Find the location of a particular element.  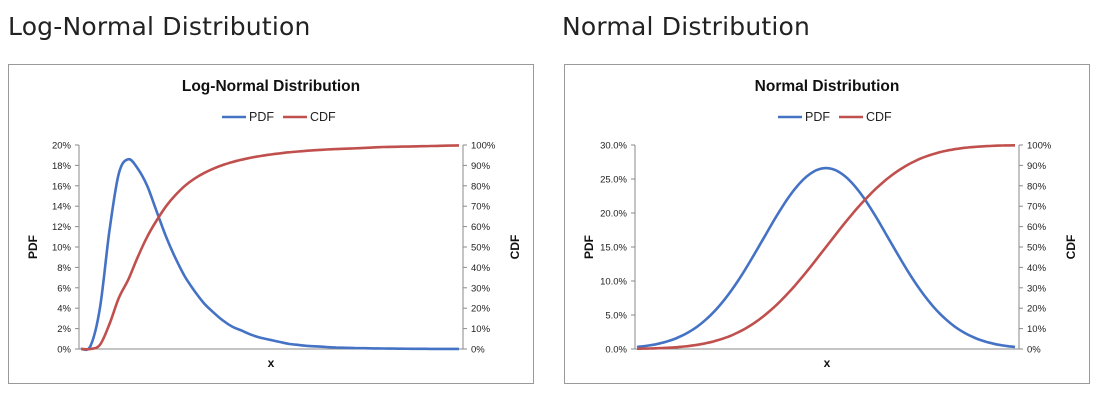

y-tick-label: 4% is located at coordinates (64, 309).